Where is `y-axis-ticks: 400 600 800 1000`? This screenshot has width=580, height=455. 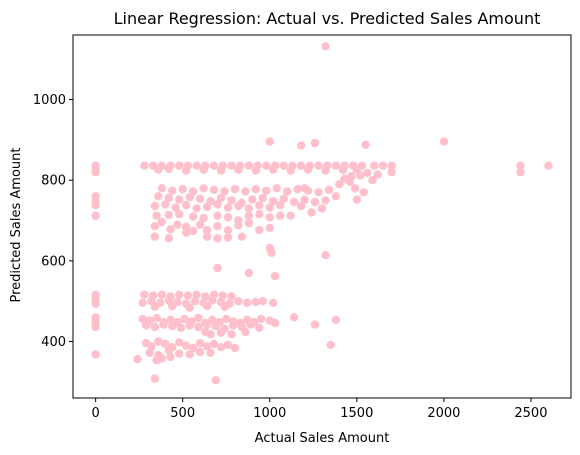
y-axis-ticks: 400 600 800 1000 is located at coordinates (53, 221).